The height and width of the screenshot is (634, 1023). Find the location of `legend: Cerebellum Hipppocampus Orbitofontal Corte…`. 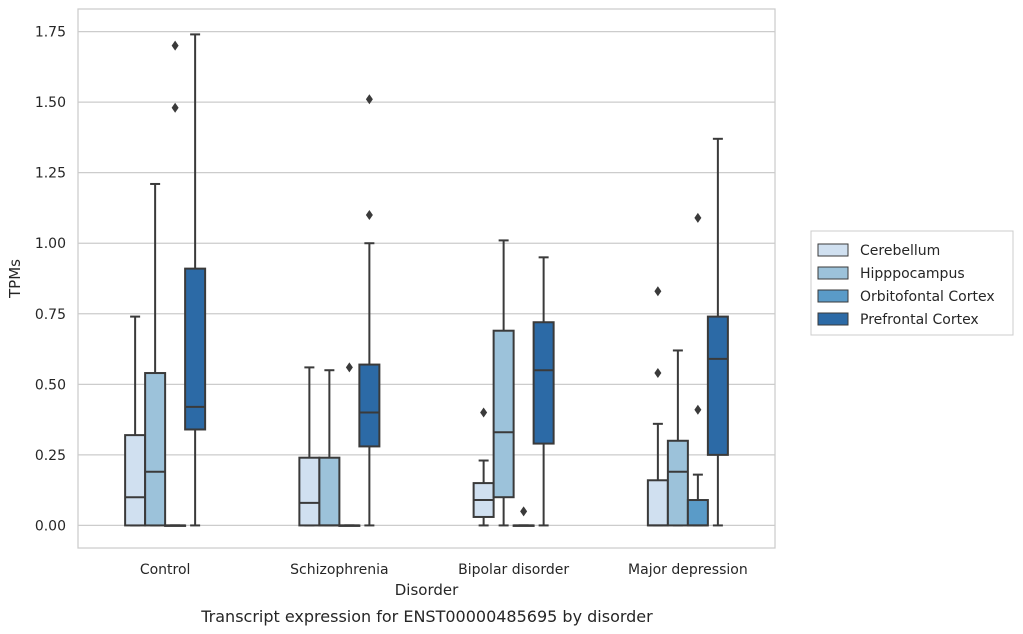

legend: Cerebellum Hipppocampus Orbitofontal Corte… is located at coordinates (912, 283).